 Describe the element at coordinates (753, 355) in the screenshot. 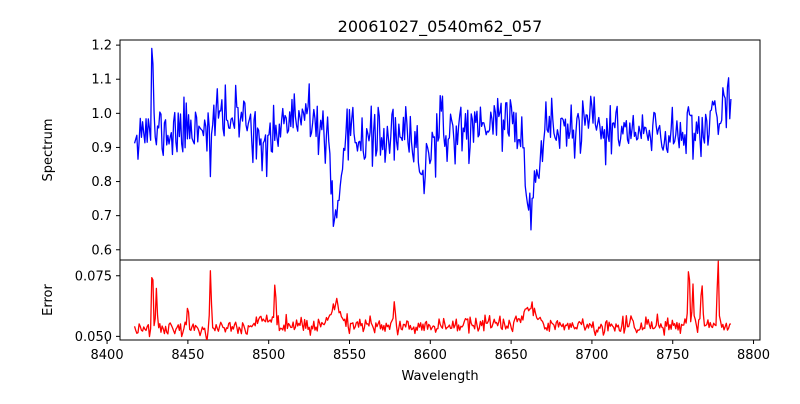

I see `x-tick-label: 8800` at that location.